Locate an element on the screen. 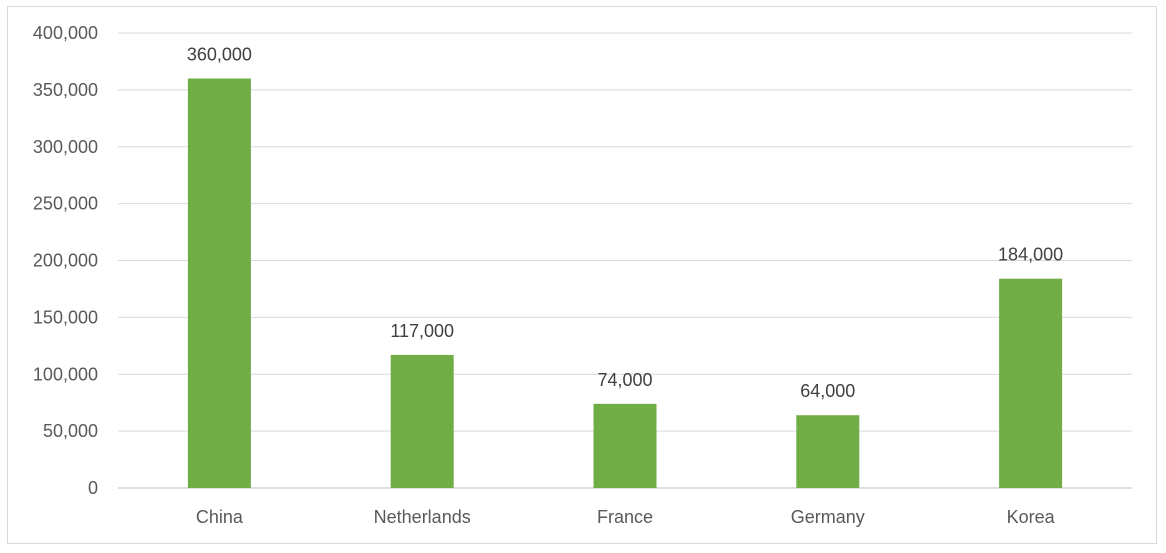 This screenshot has height=553, width=1166. data-label-netherlands: 117,000 is located at coordinates (422, 331).